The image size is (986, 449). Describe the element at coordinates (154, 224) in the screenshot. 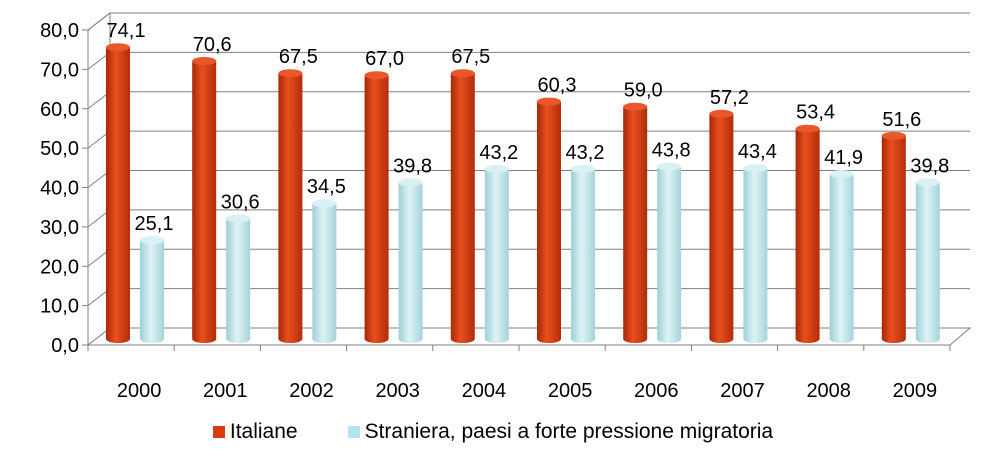

I see `data-label: 25,1` at that location.